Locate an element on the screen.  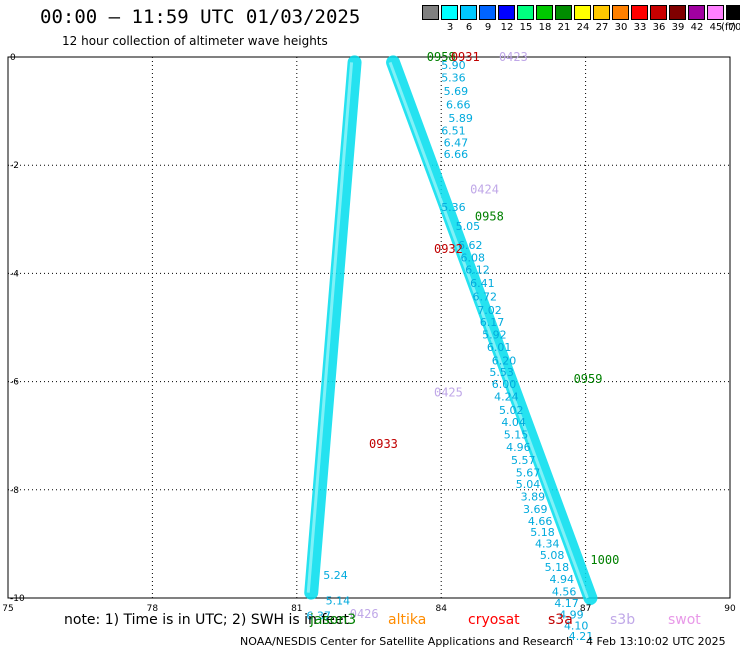
wave-reading: 6.47 is located at coordinates (456, 142).